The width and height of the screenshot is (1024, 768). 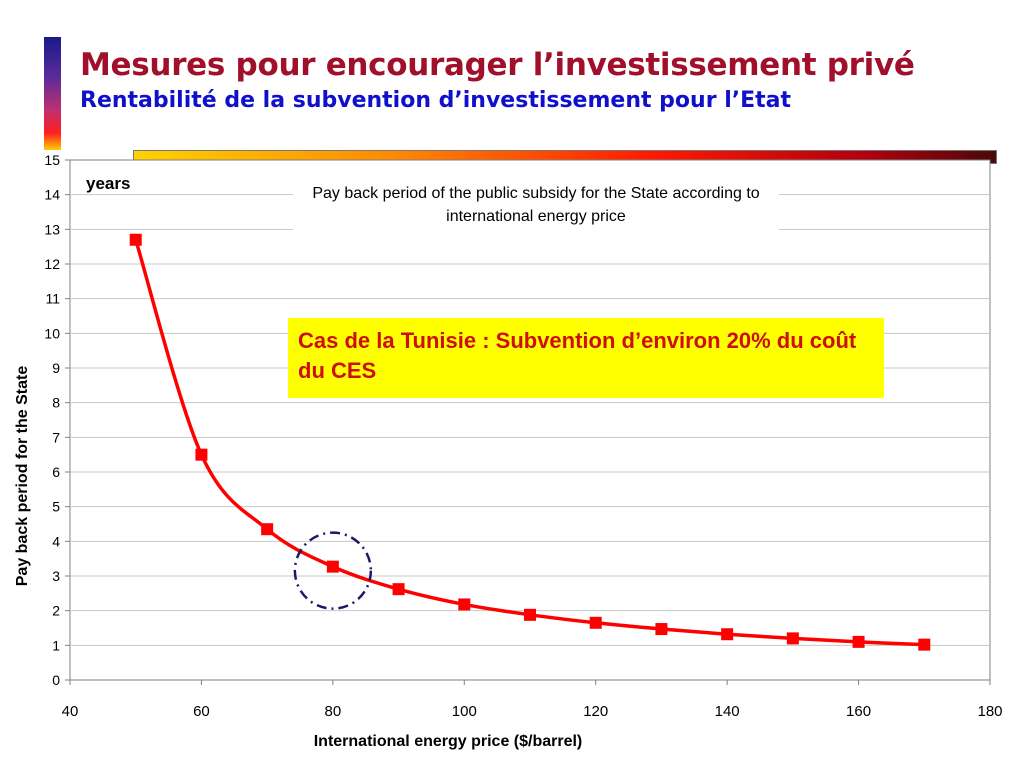 What do you see at coordinates (464, 711) in the screenshot?
I see `x-tick-label: 100` at bounding box center [464, 711].